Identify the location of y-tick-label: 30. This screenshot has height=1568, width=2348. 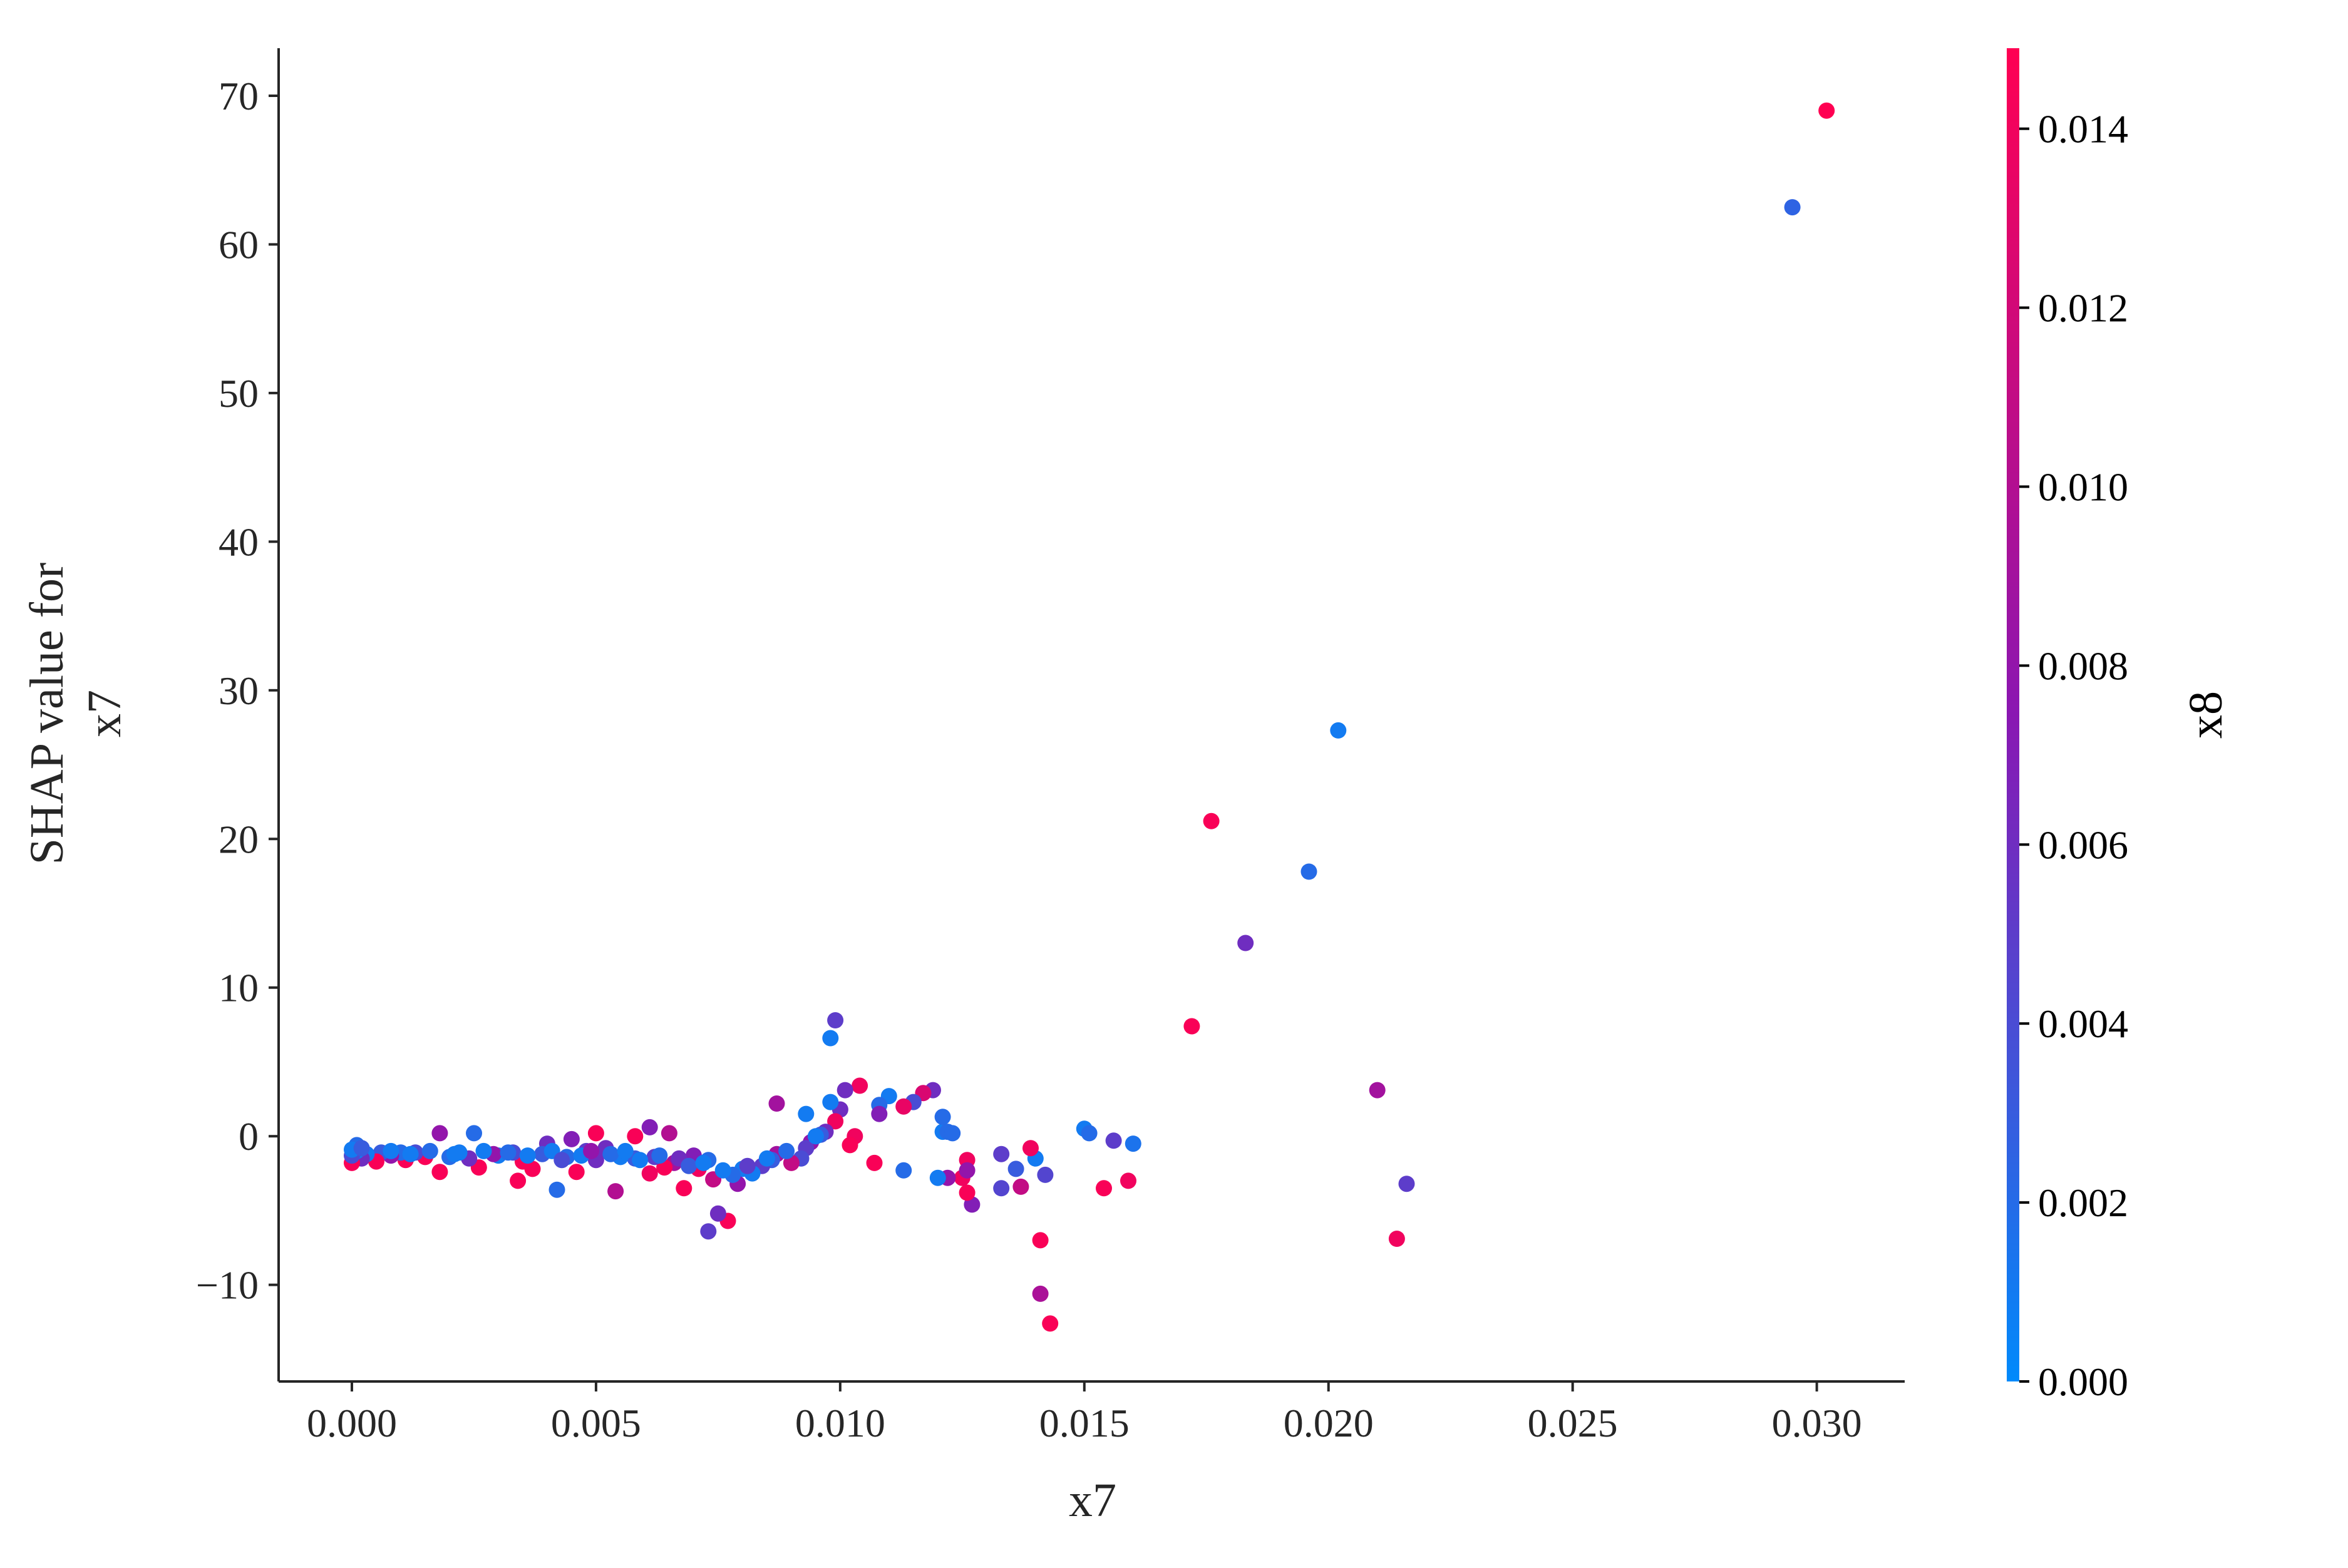
(239, 691).